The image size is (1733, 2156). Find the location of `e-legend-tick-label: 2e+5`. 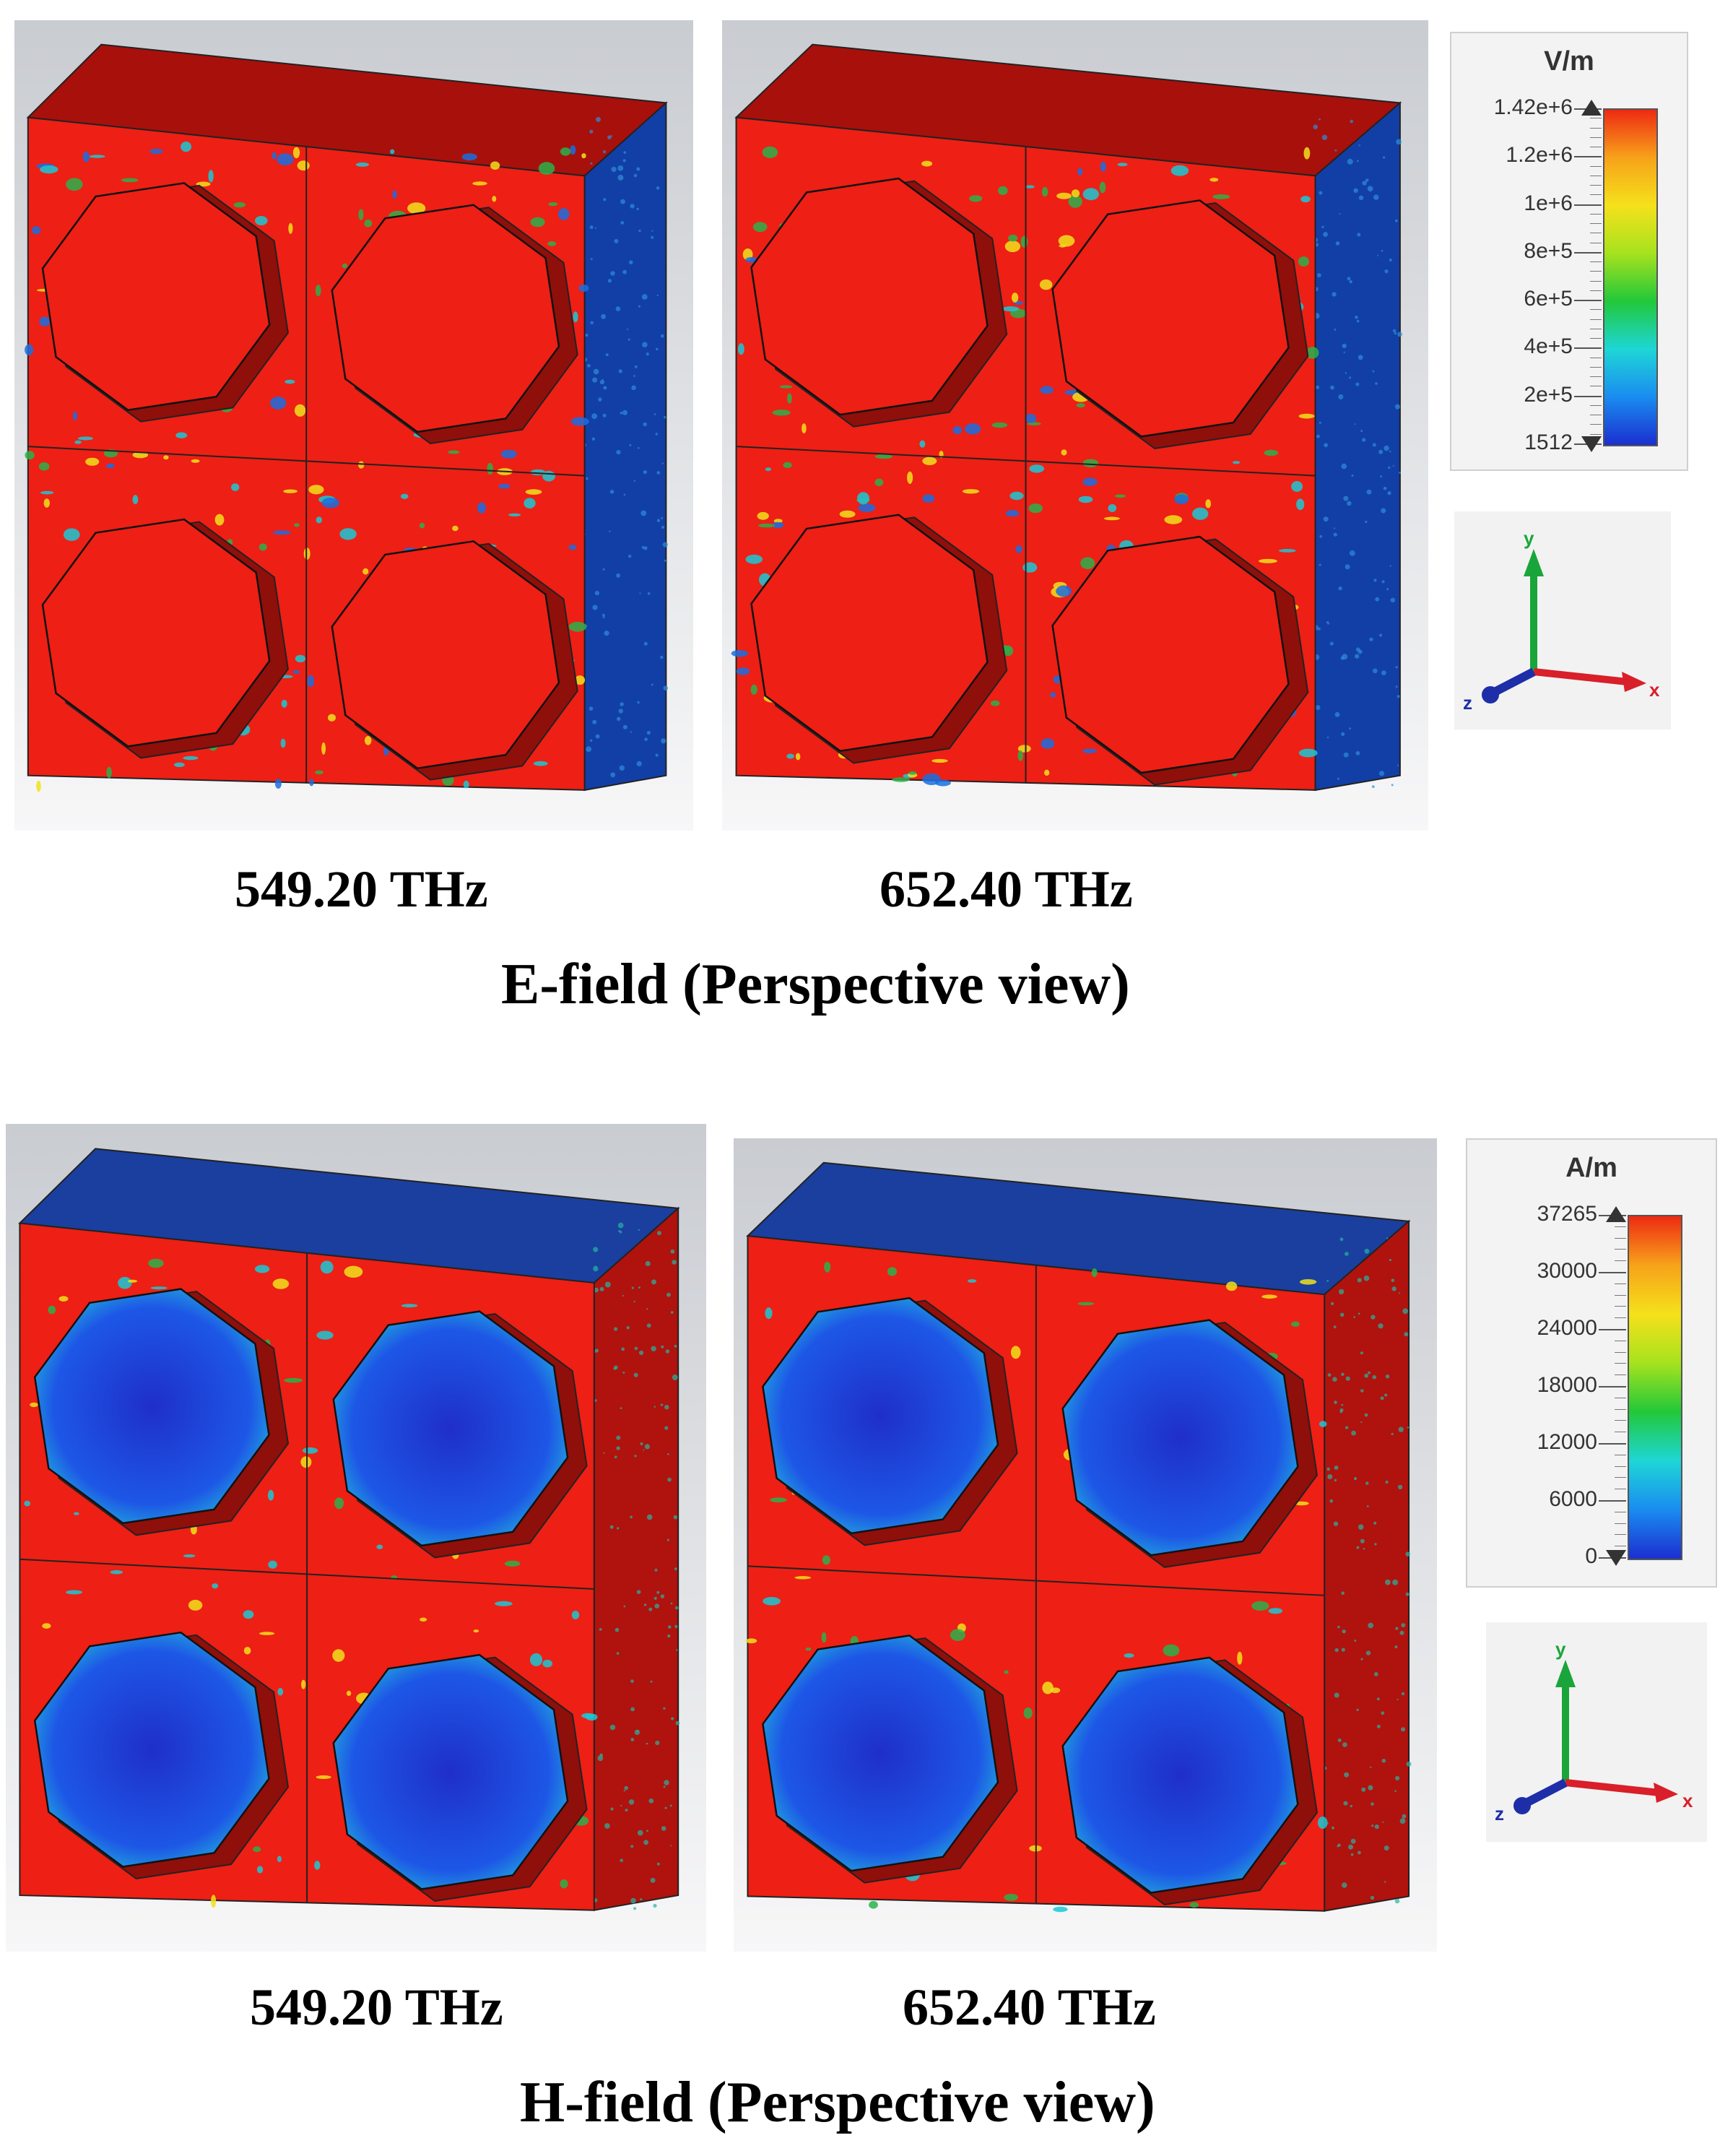

e-legend-tick-label: 2e+5 is located at coordinates (1548, 394).